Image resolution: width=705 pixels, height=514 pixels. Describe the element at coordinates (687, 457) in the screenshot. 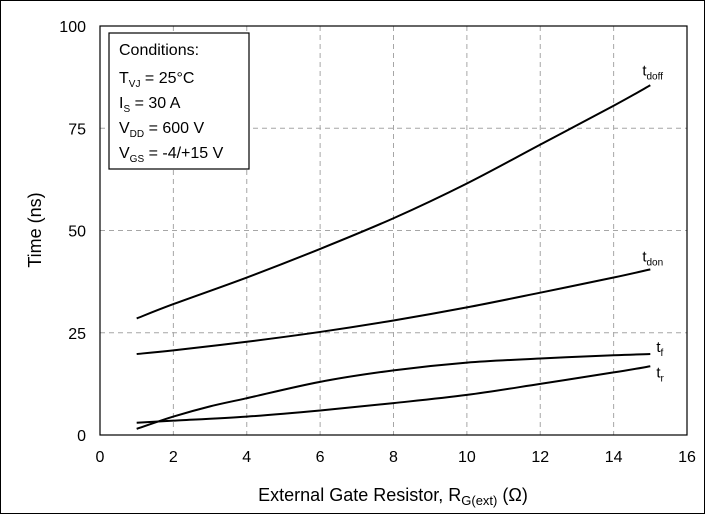

I see `x-tick-label: 16` at that location.